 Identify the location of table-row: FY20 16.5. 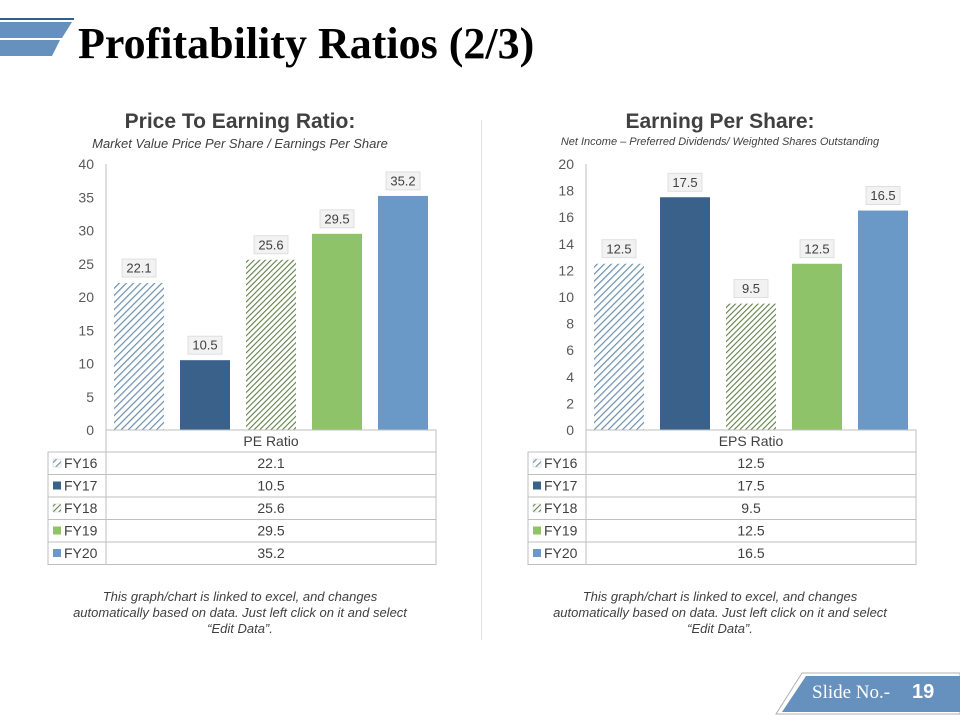
(722, 553).